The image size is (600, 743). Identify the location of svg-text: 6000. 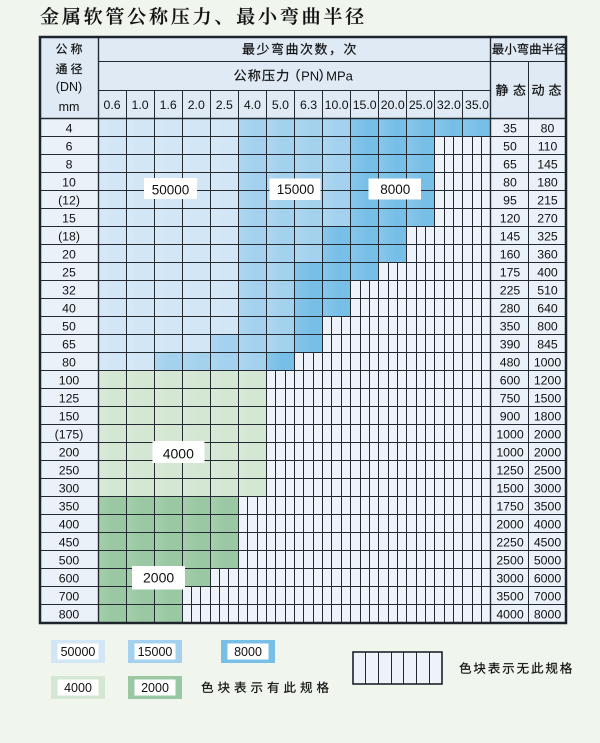
(548, 578).